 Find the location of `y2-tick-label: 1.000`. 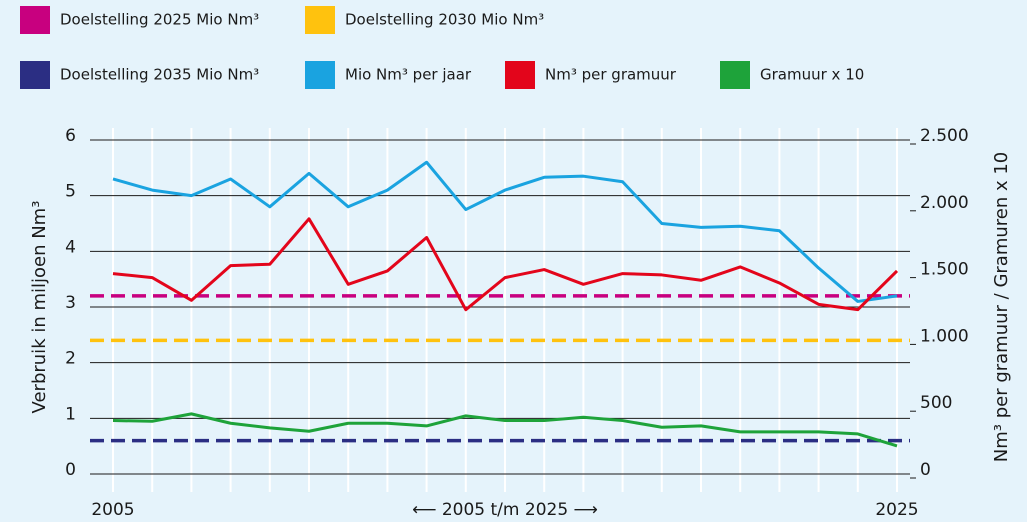

y2-tick-label: 1.000 is located at coordinates (944, 336).